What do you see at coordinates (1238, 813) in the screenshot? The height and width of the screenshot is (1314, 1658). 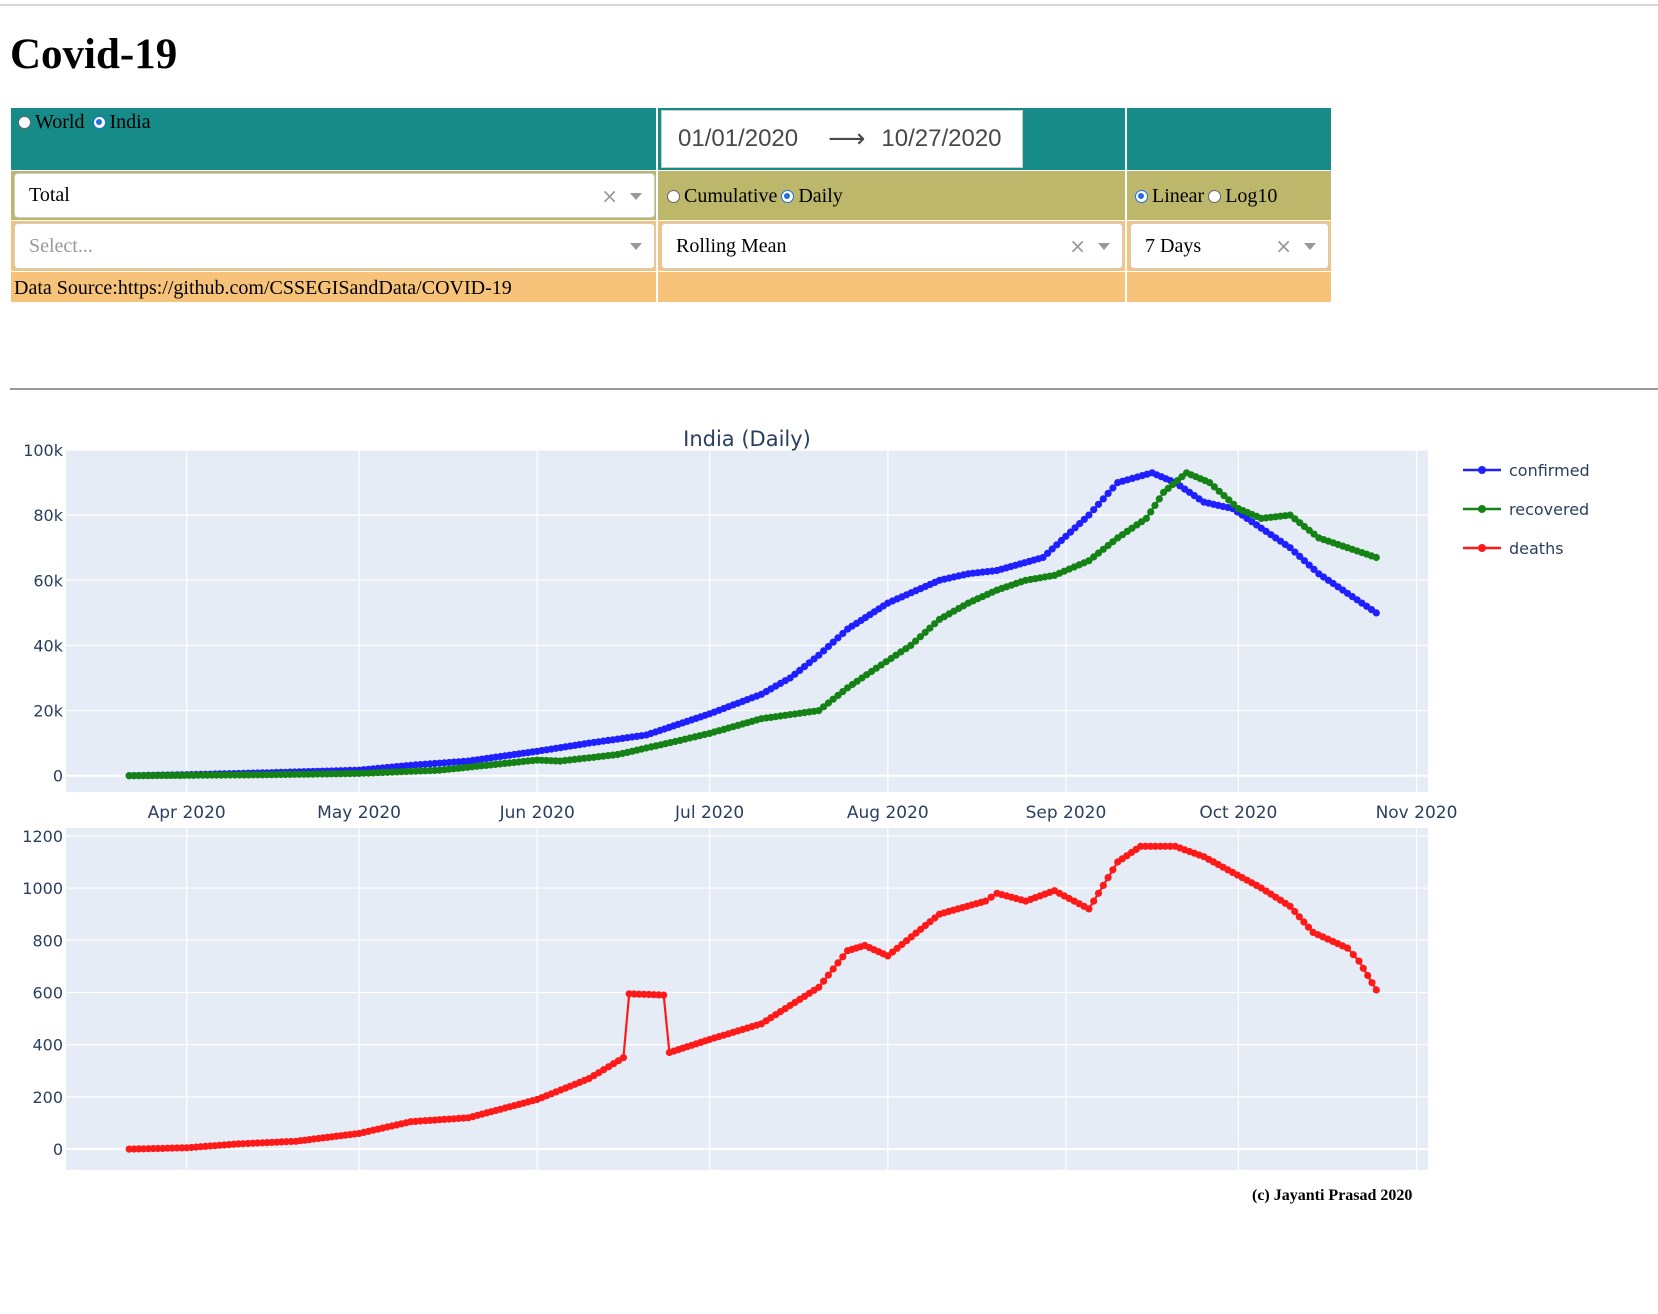 I see `x-tick-label: Oct 2020` at bounding box center [1238, 813].